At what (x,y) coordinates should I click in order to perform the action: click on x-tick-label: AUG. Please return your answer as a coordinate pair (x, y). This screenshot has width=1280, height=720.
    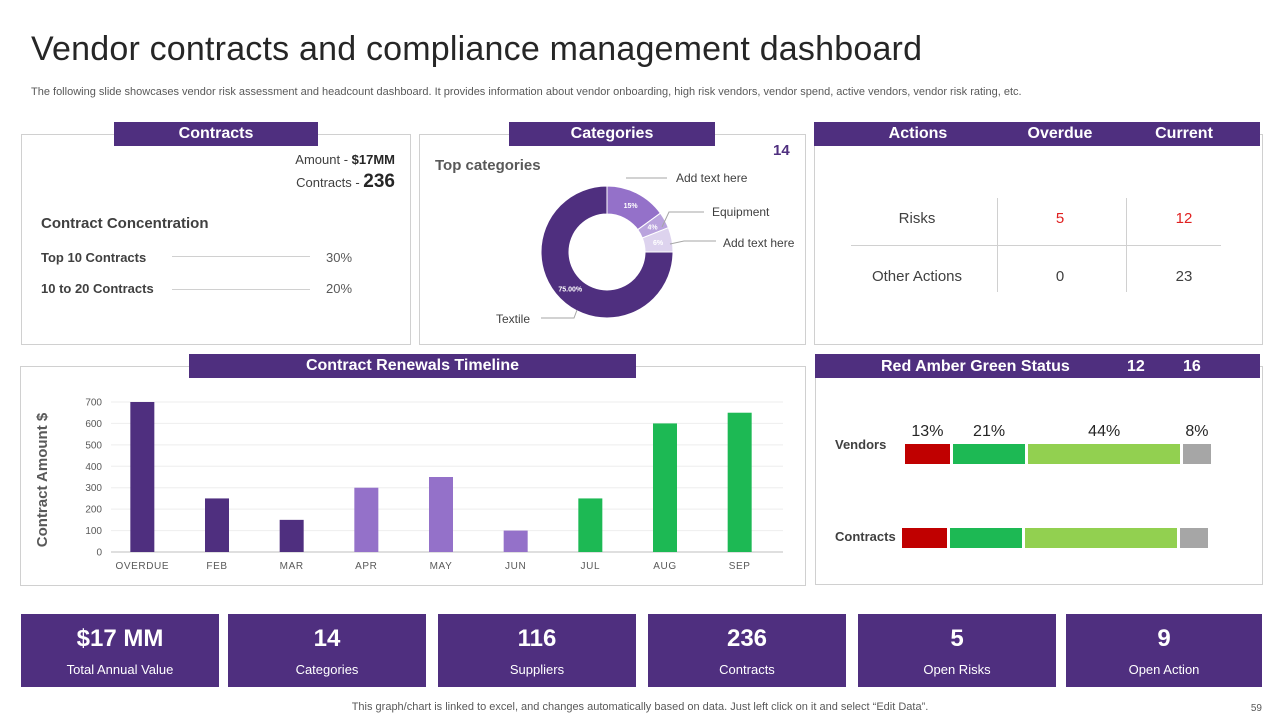
    Looking at the image, I should click on (664, 566).